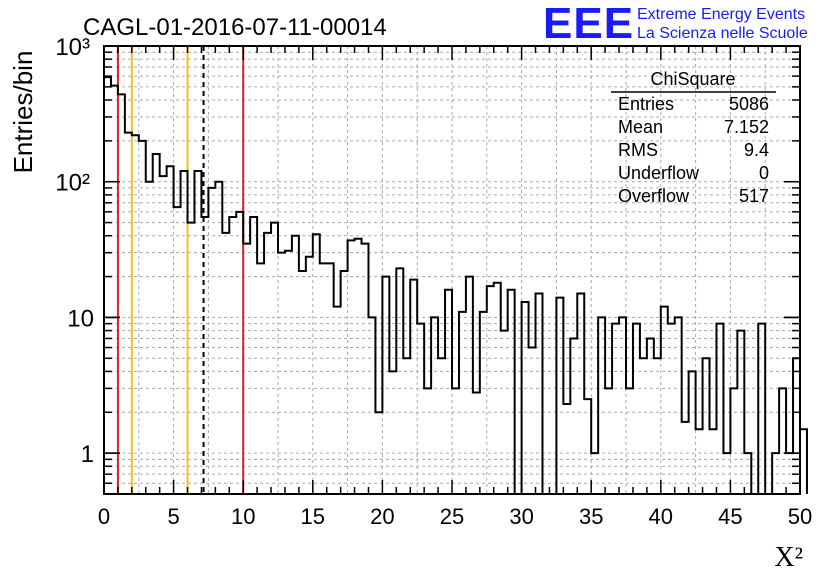 The image size is (836, 572). Describe the element at coordinates (72, 47) in the screenshot. I see `y-tick-label: 10³` at that location.